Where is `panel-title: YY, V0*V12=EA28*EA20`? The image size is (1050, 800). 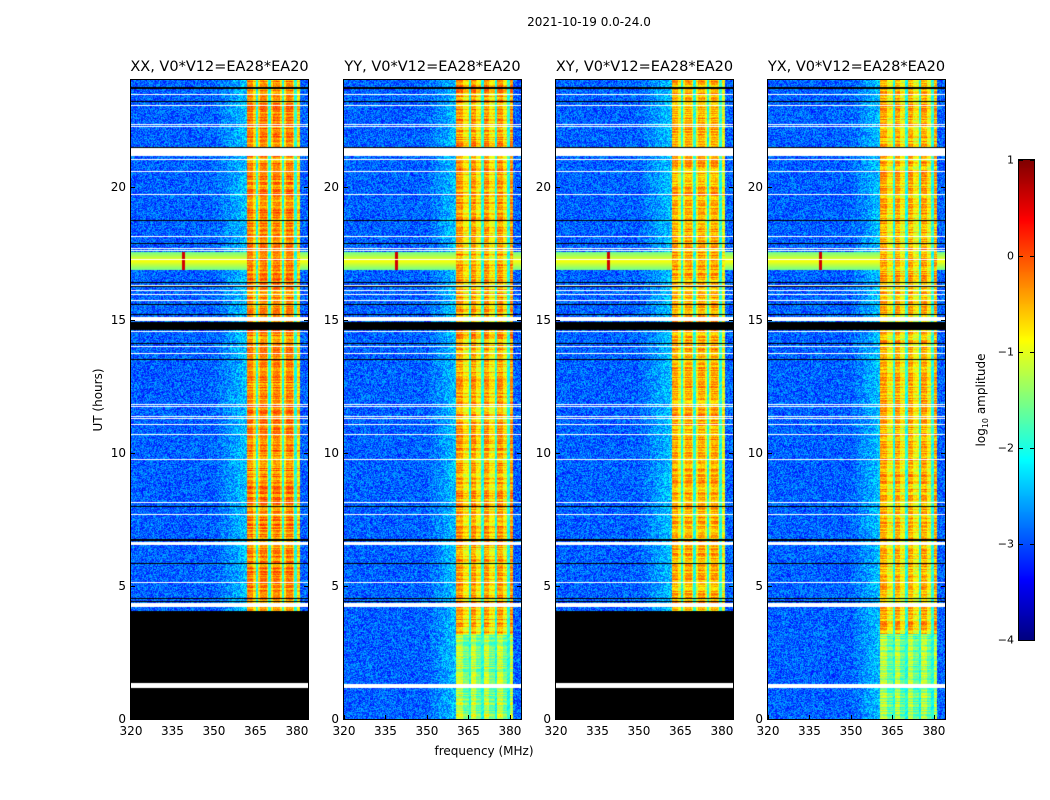 panel-title: YY, V0*V12=EA28*EA20 is located at coordinates (432, 67).